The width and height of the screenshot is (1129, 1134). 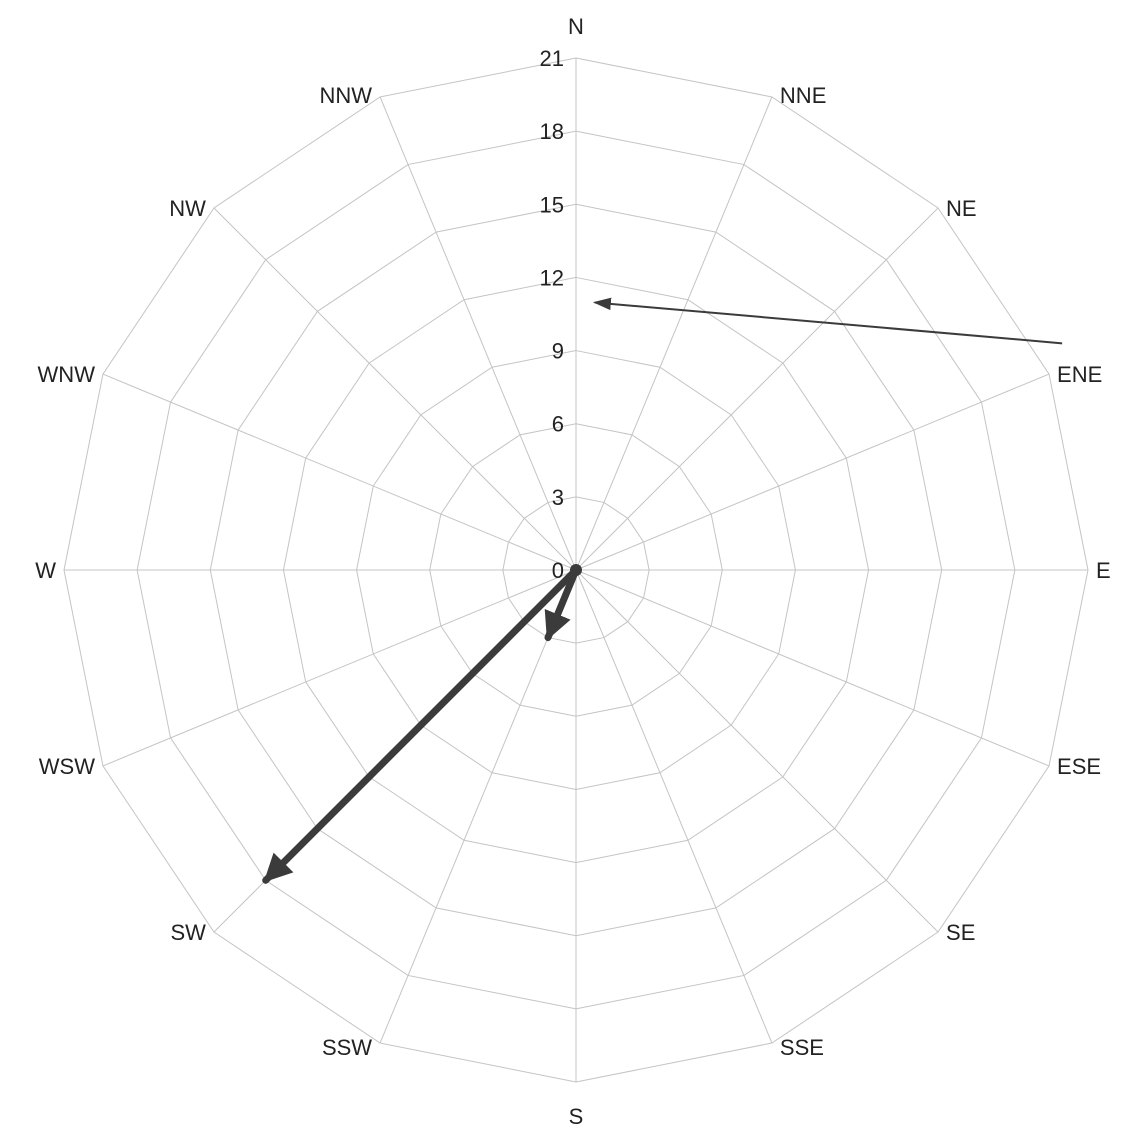 I want to click on spoke-sse, so click(x=674, y=806).